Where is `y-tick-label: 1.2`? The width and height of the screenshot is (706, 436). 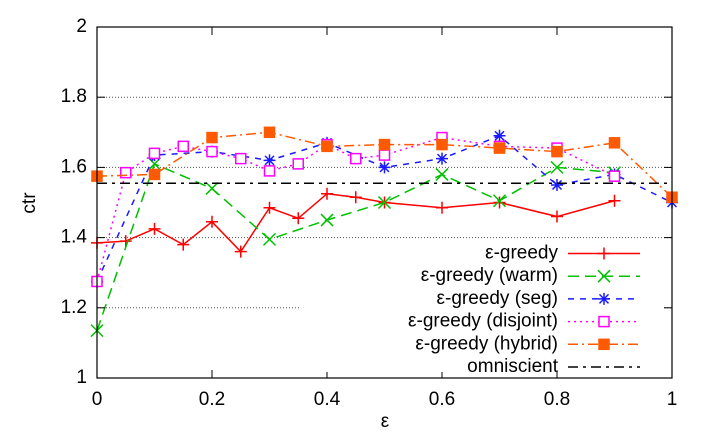 y-tick-label: 1.2 is located at coordinates (74, 307).